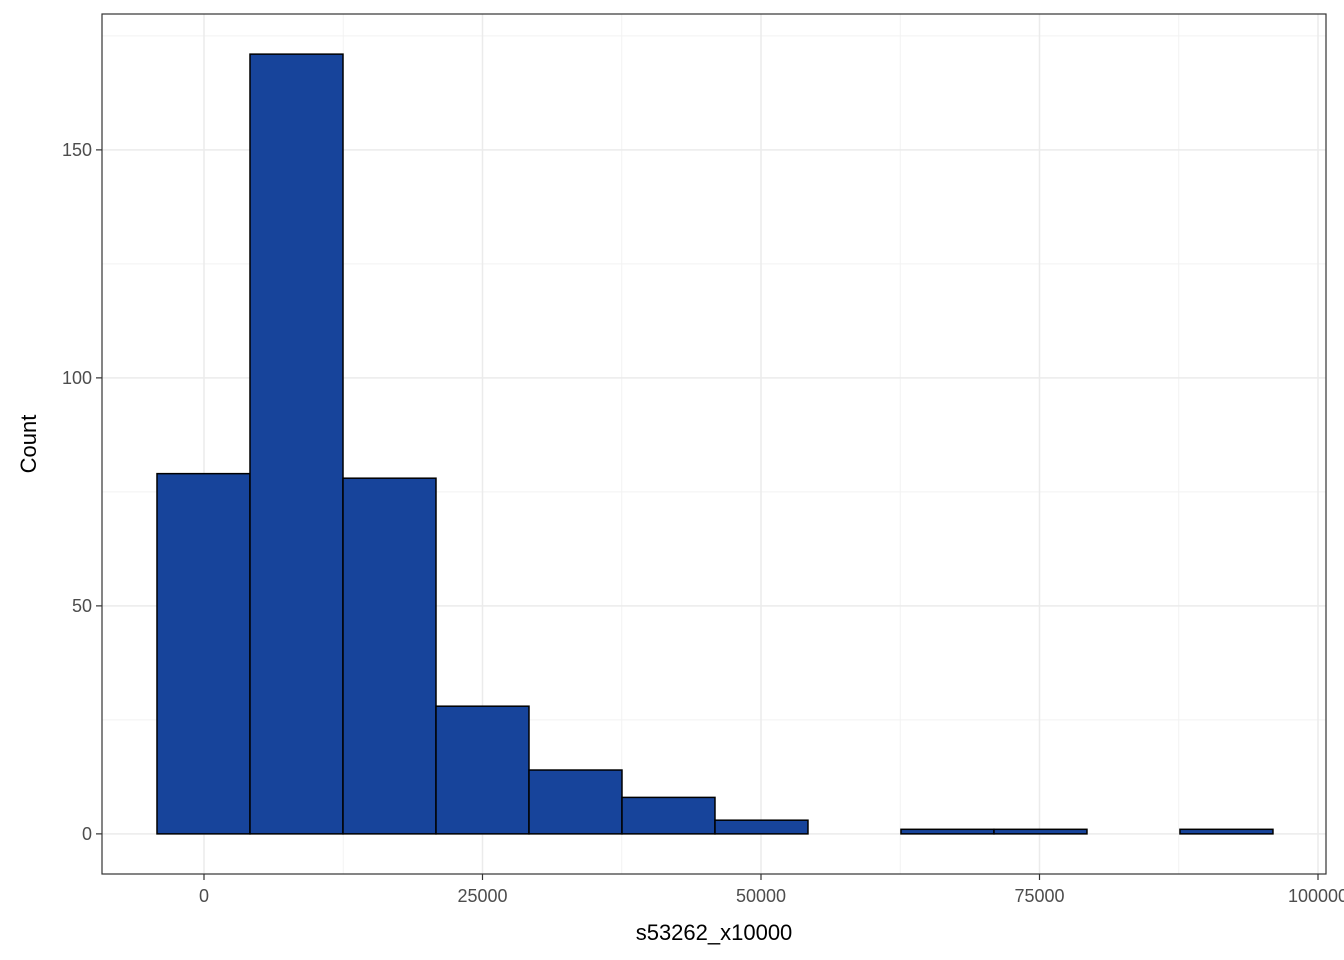  What do you see at coordinates (77, 378) in the screenshot?
I see `y-tick-label: 100` at bounding box center [77, 378].